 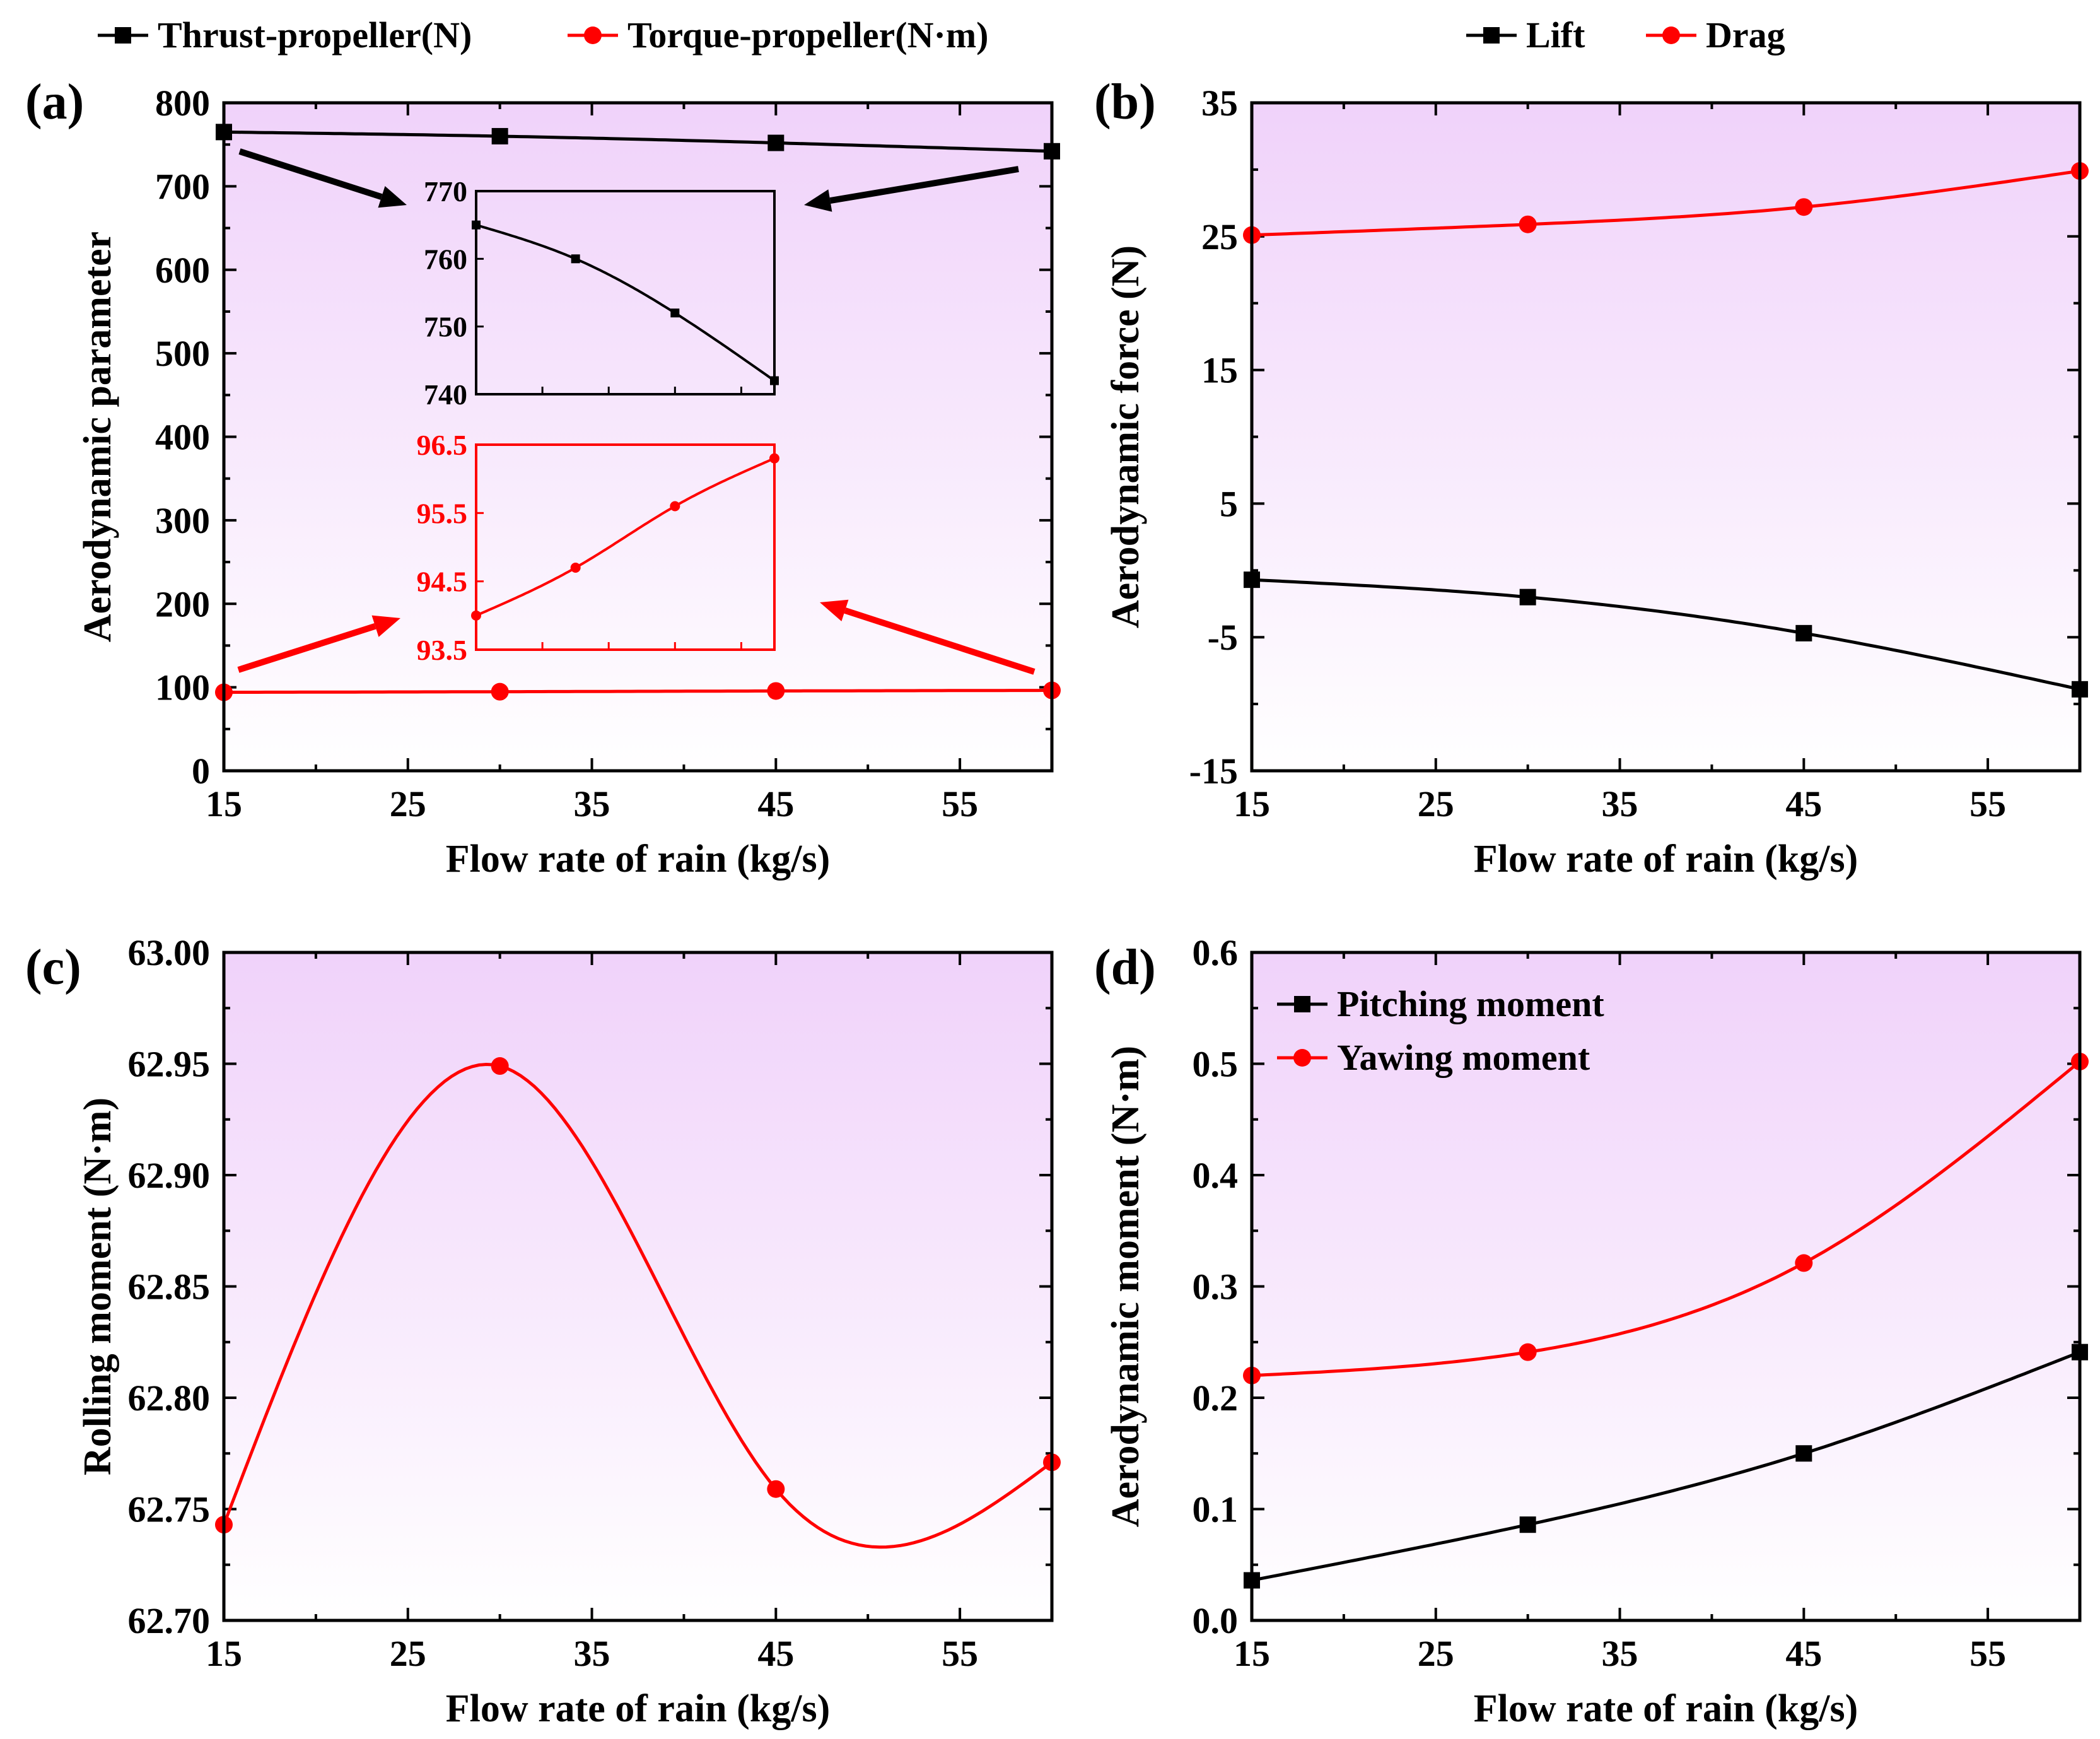 I want to click on y-tick-label: 62.75, so click(x=169, y=1509).